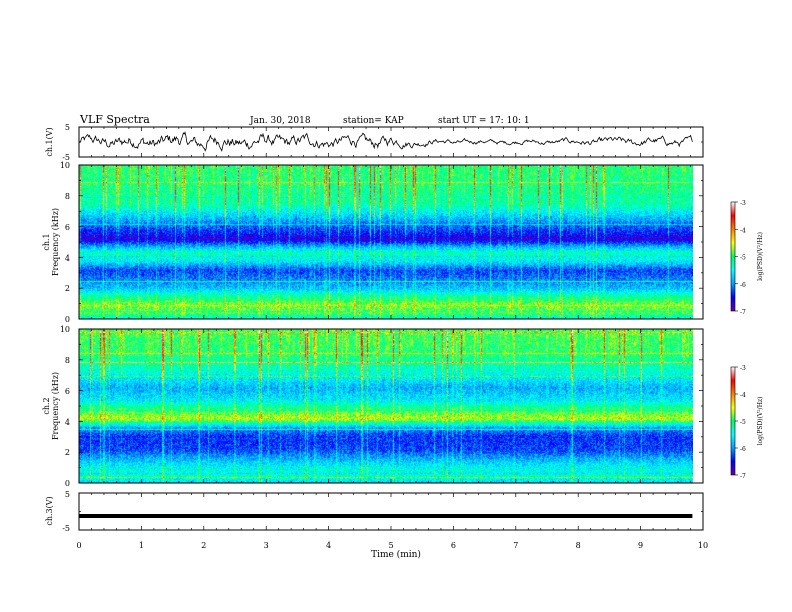 The height and width of the screenshot is (612, 792). Describe the element at coordinates (66, 528) in the screenshot. I see `ch3-ytick-bottom: -5` at that location.